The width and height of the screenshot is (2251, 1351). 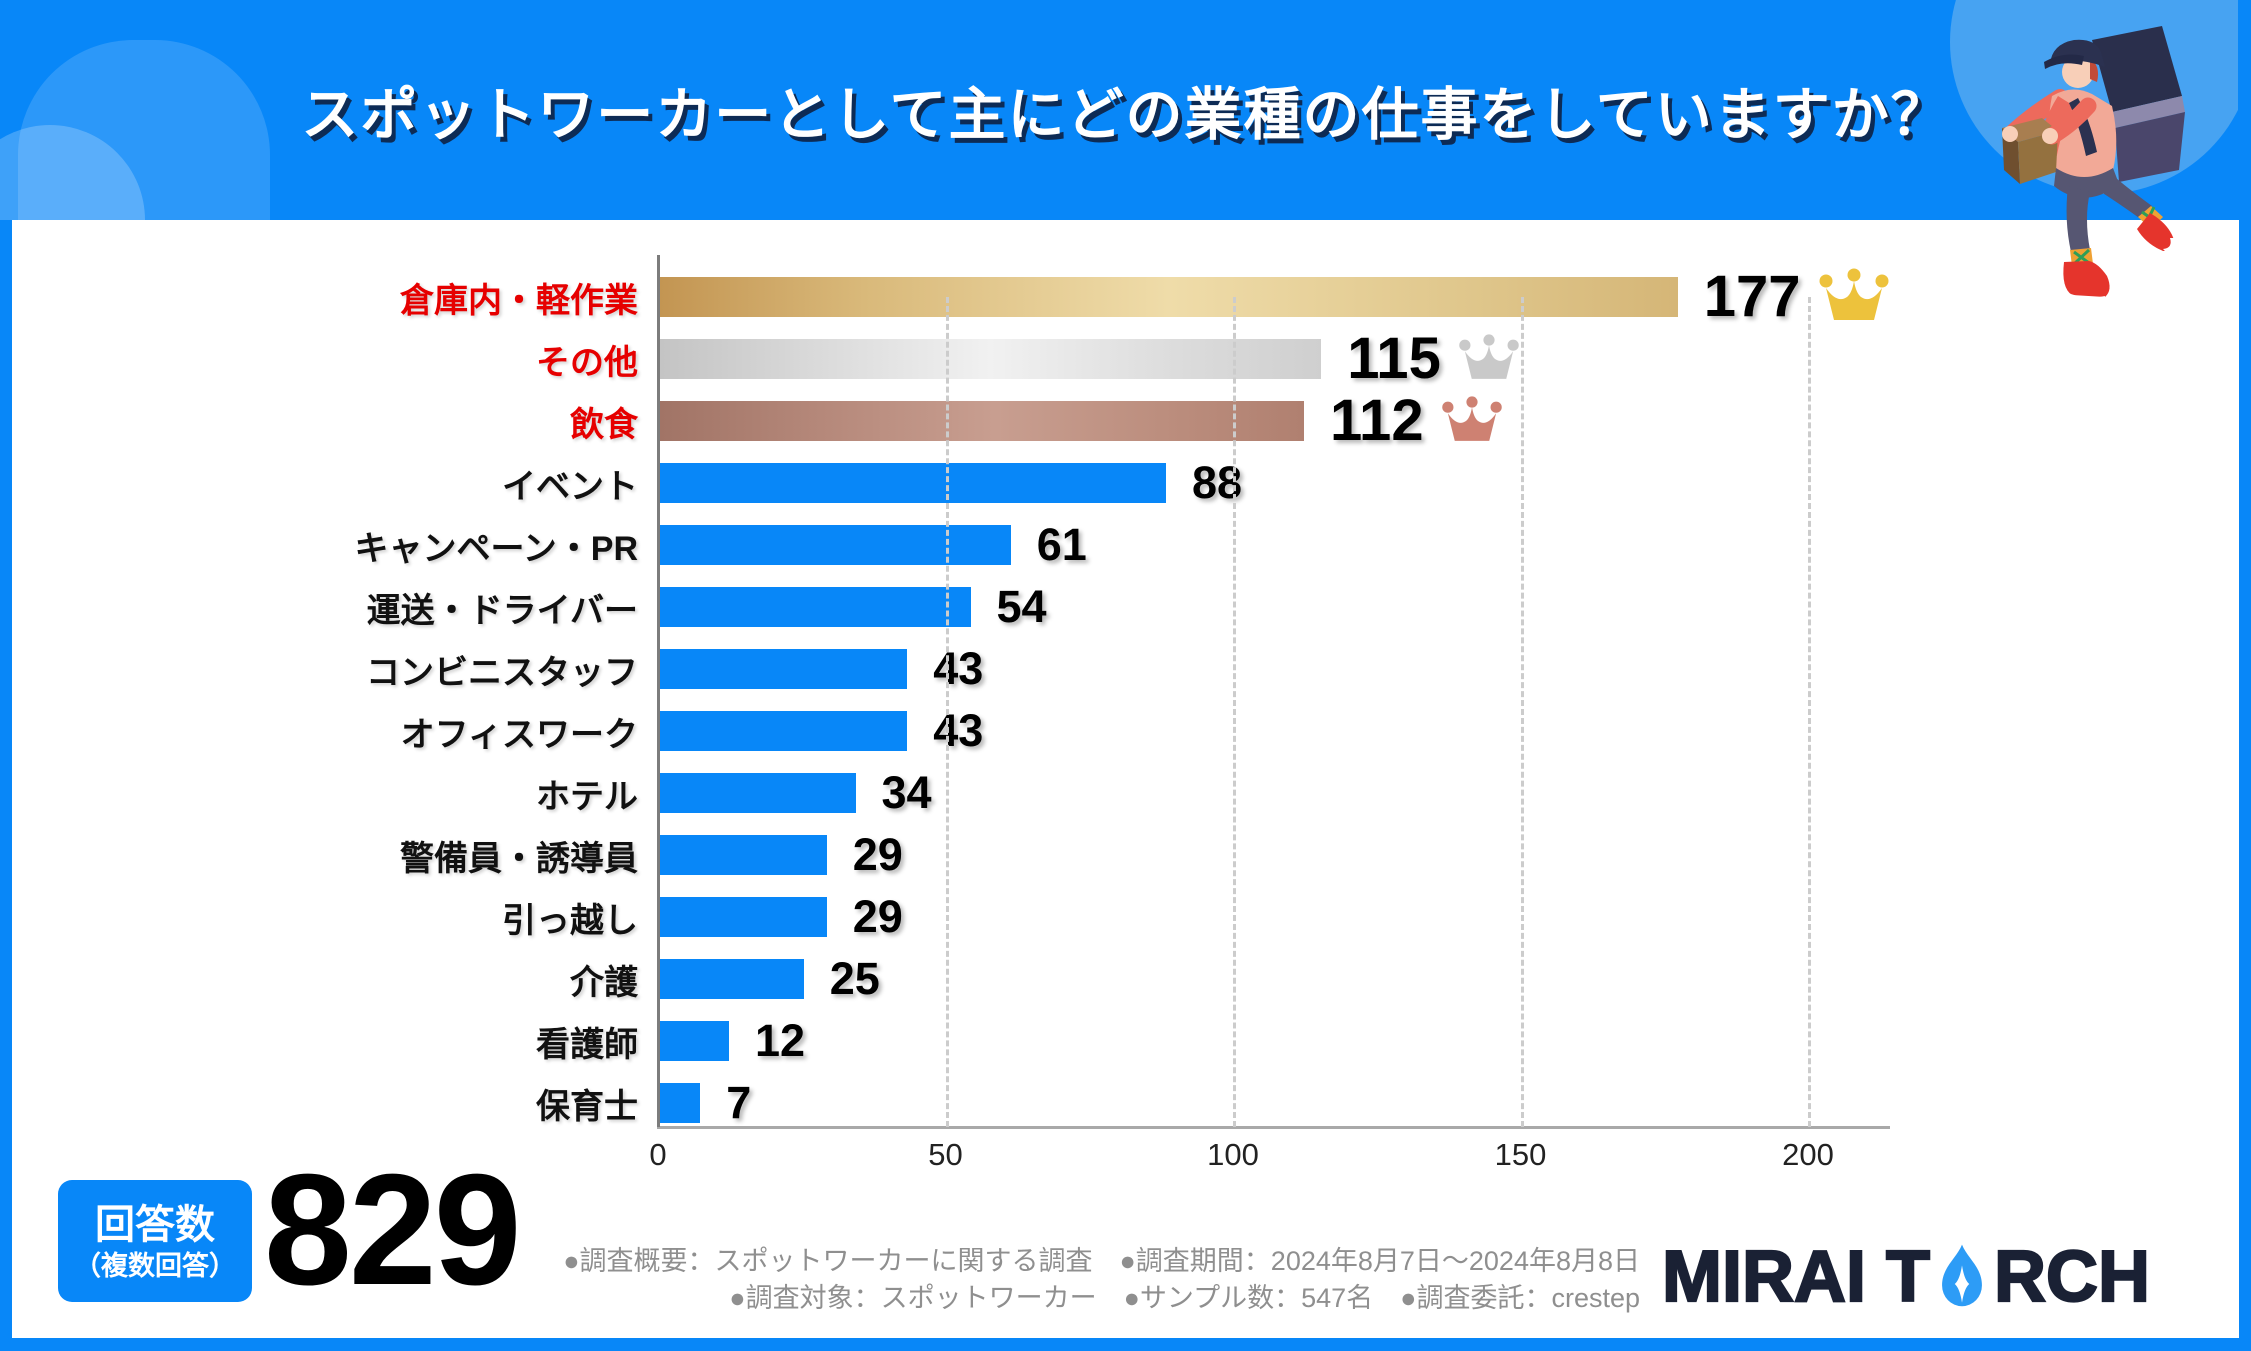 What do you see at coordinates (2137, 69) in the screenshot?
I see `backpack` at bounding box center [2137, 69].